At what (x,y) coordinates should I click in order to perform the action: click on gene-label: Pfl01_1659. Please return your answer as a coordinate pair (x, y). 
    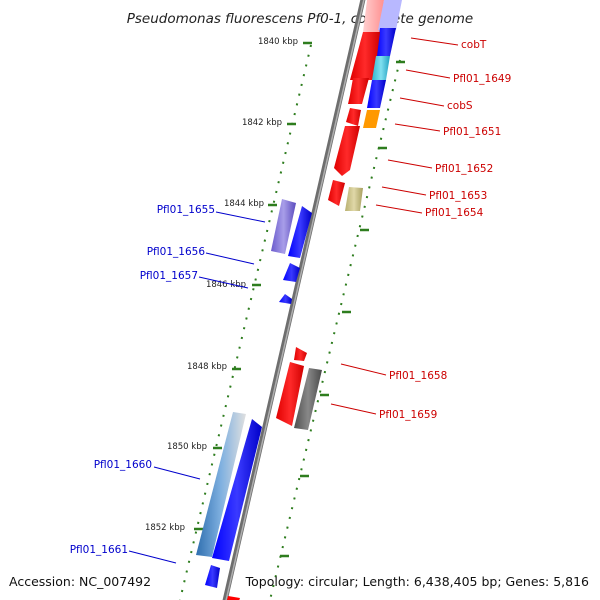
    Looking at the image, I should click on (408, 415).